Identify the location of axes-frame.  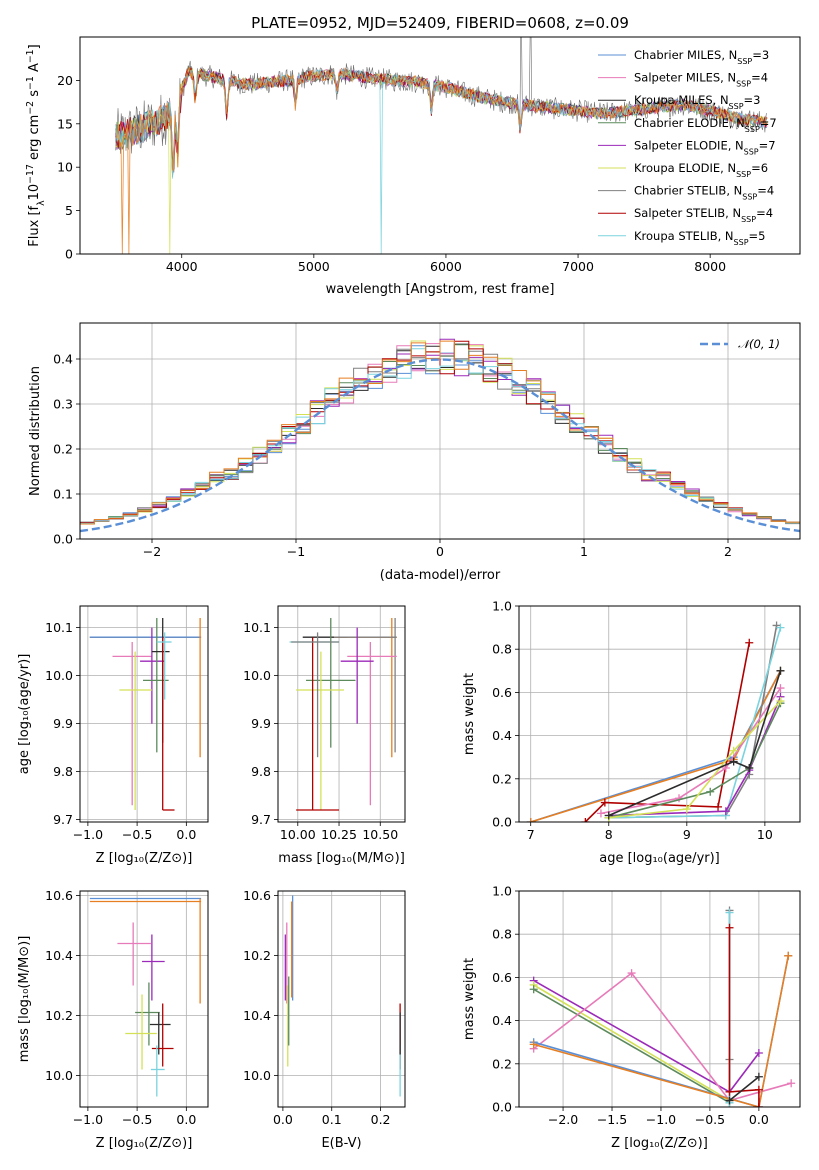
(144, 714).